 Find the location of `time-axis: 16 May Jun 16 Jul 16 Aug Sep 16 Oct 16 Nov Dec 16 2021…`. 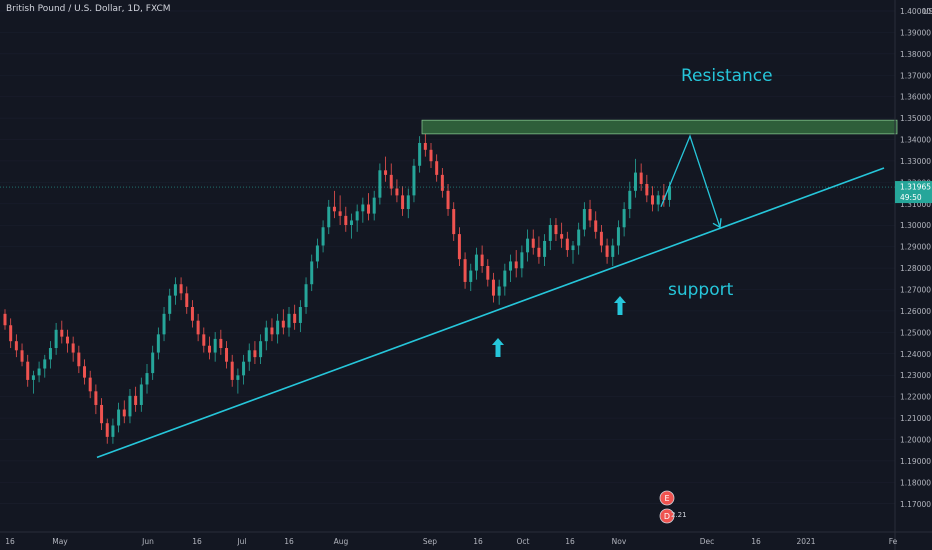

time-axis: 16 May Jun 16 Jul 16 Aug Sep 16 Oct 16 Nov Dec 16 2021… is located at coordinates (451, 541).